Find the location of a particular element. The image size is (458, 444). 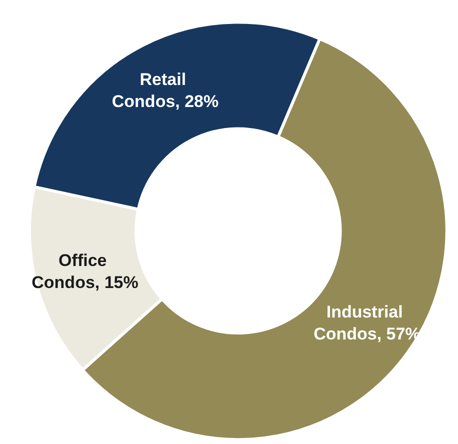

slice-label: Retail Condos, 28% is located at coordinates (165, 90).